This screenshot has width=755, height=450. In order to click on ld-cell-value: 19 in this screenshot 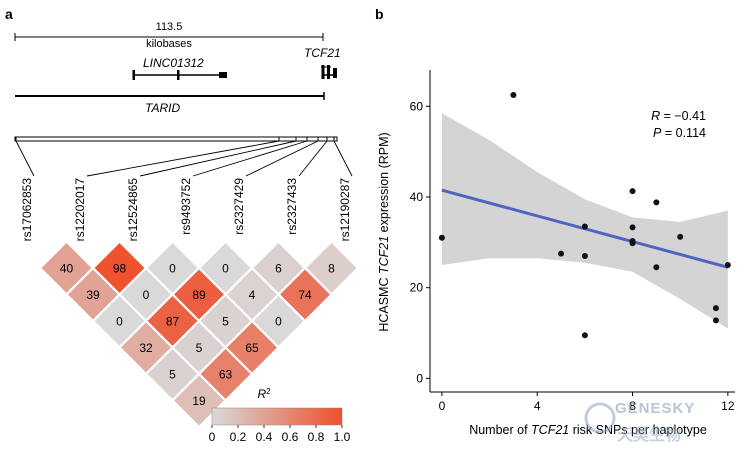, I will do `click(199, 401)`.